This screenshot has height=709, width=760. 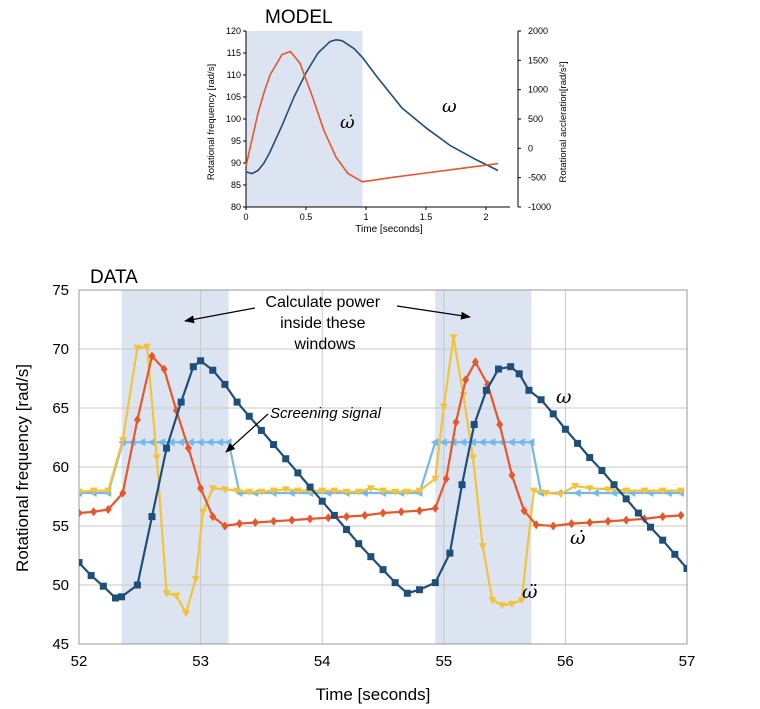 I want to click on model-shaded-window, so click(x=304, y=119).